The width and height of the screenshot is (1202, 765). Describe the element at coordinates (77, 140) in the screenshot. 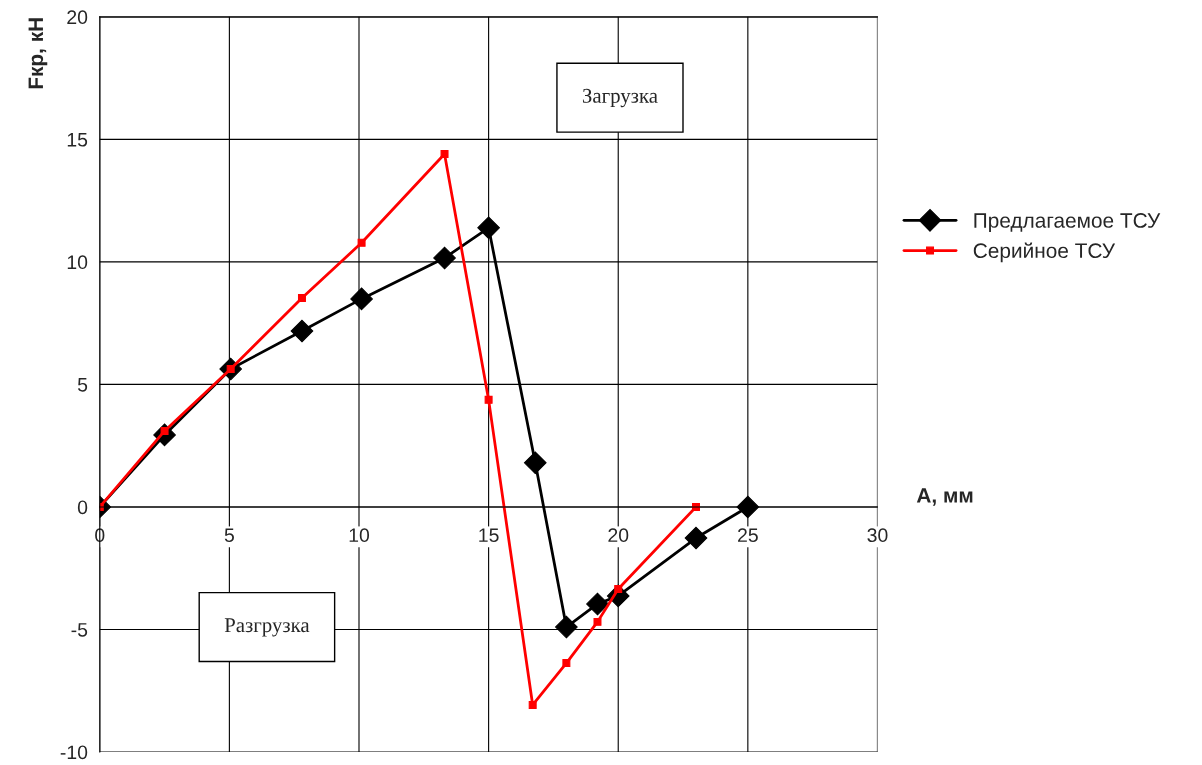

I see `y-tick-label: 15` at that location.